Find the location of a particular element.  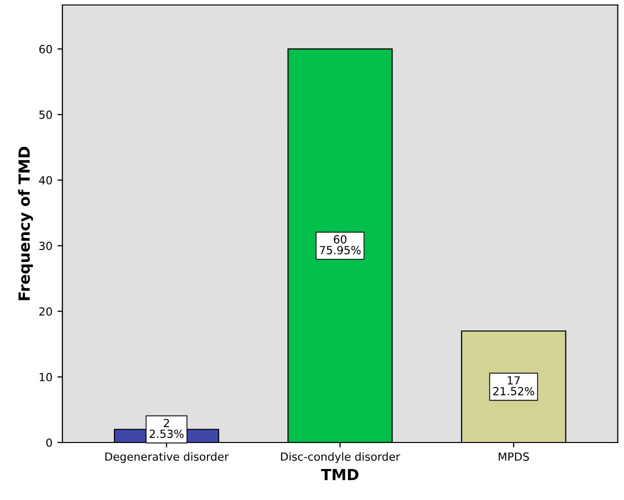

x-tick-label: Disc-condyle disorder is located at coordinates (340, 457).